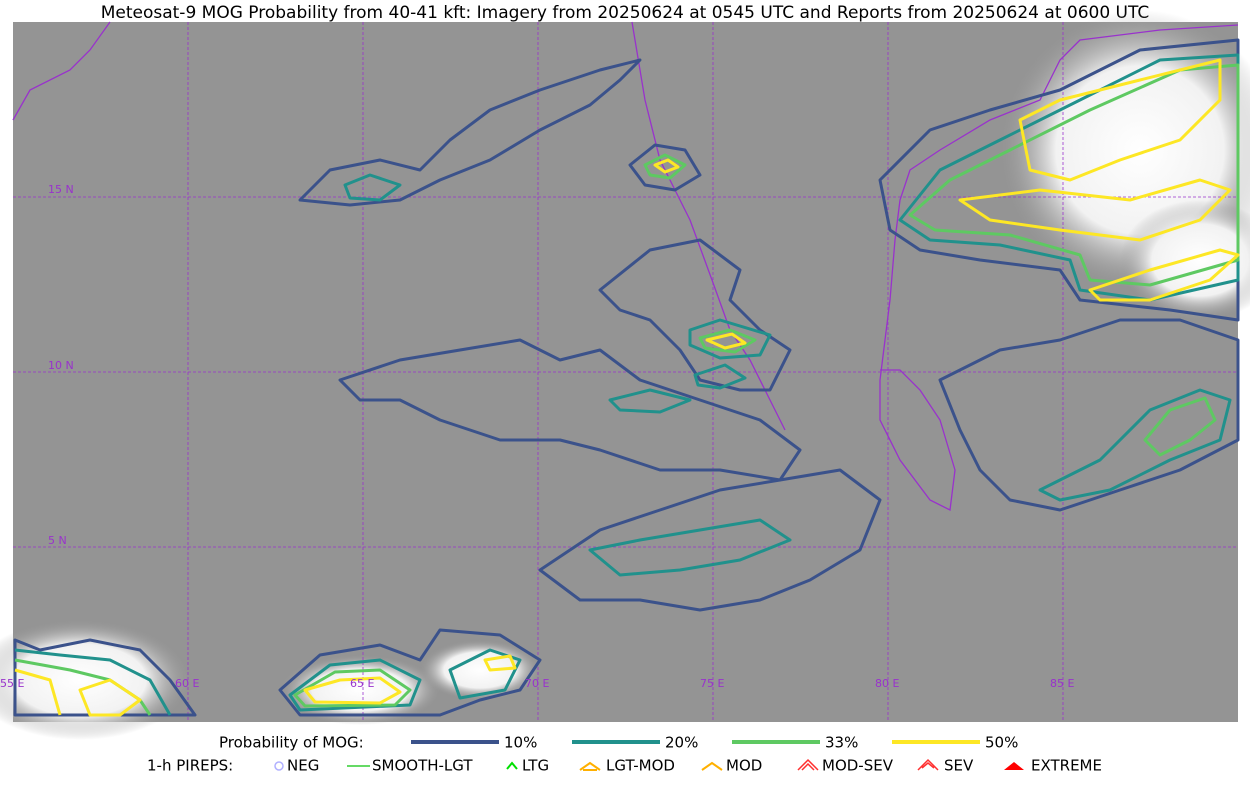 The image size is (1250, 786). What do you see at coordinates (959, 766) in the screenshot?
I see `legend-item: SEV` at bounding box center [959, 766].